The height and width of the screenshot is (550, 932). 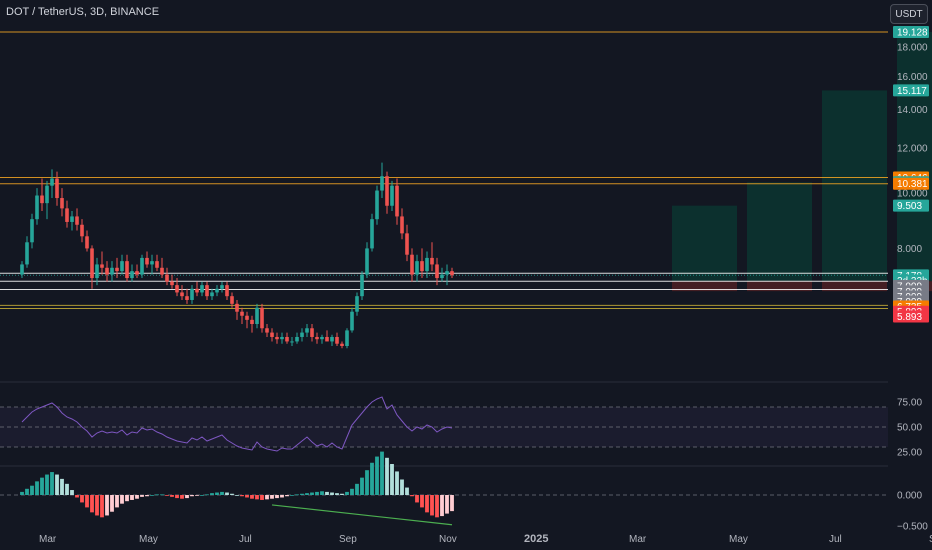 I want to click on rsi-tick-label: 25.00, so click(x=909, y=453).